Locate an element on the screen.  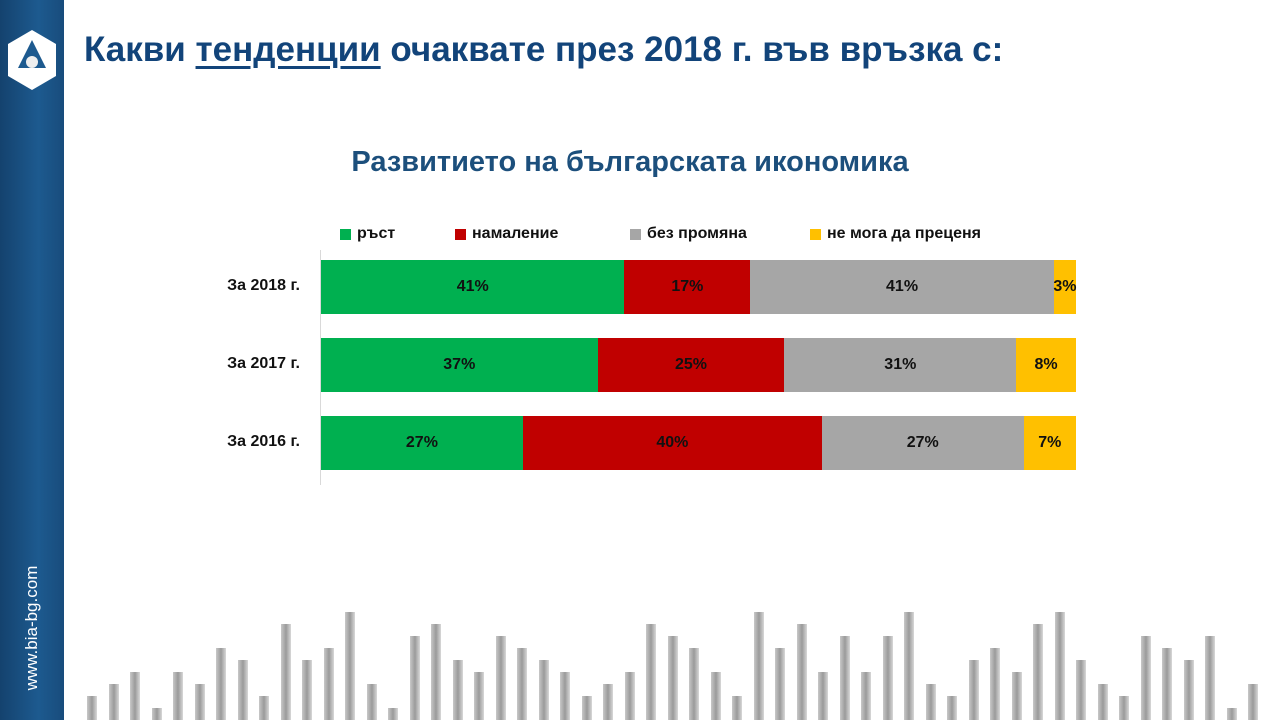
legend-label: ръст is located at coordinates (376, 233).